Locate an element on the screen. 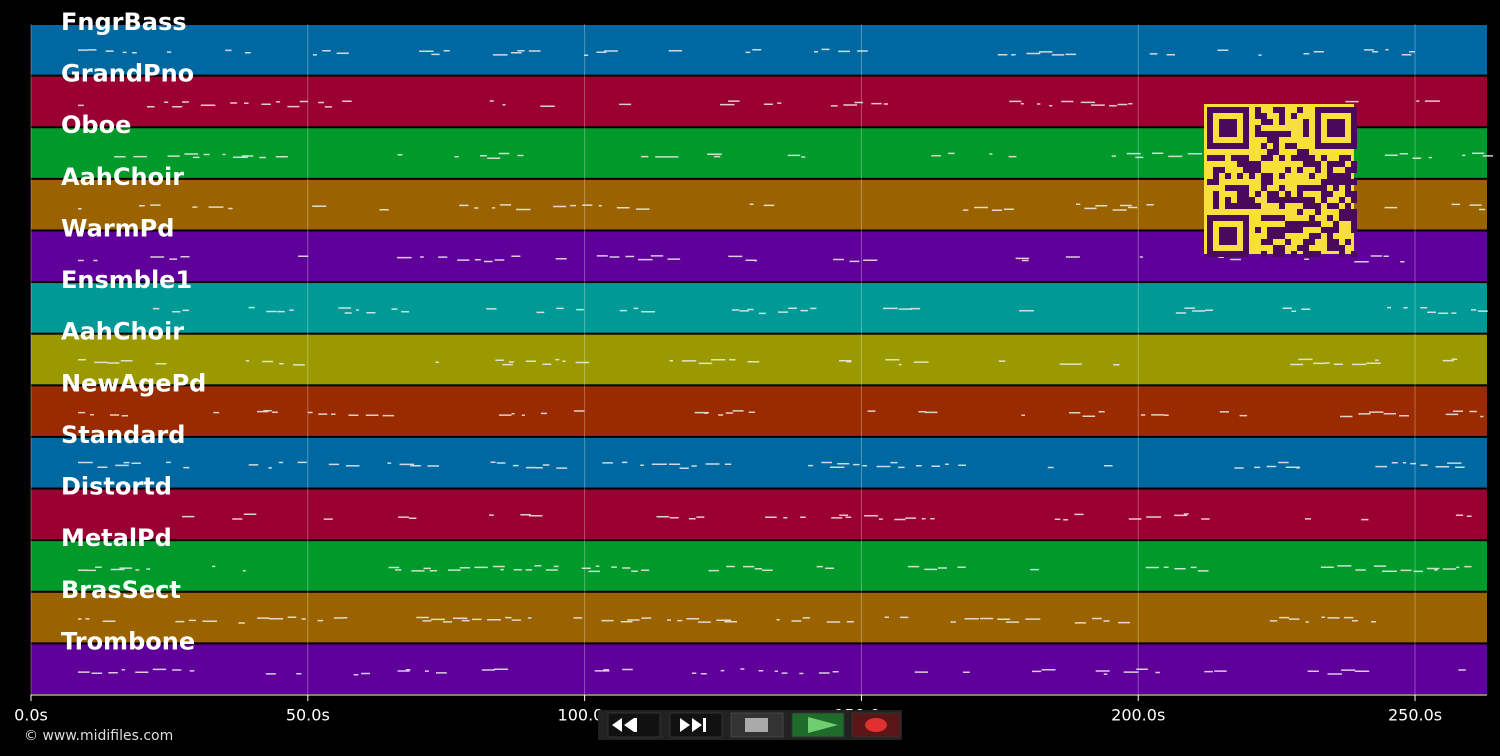  track-name: BrasSect is located at coordinates (121, 590).